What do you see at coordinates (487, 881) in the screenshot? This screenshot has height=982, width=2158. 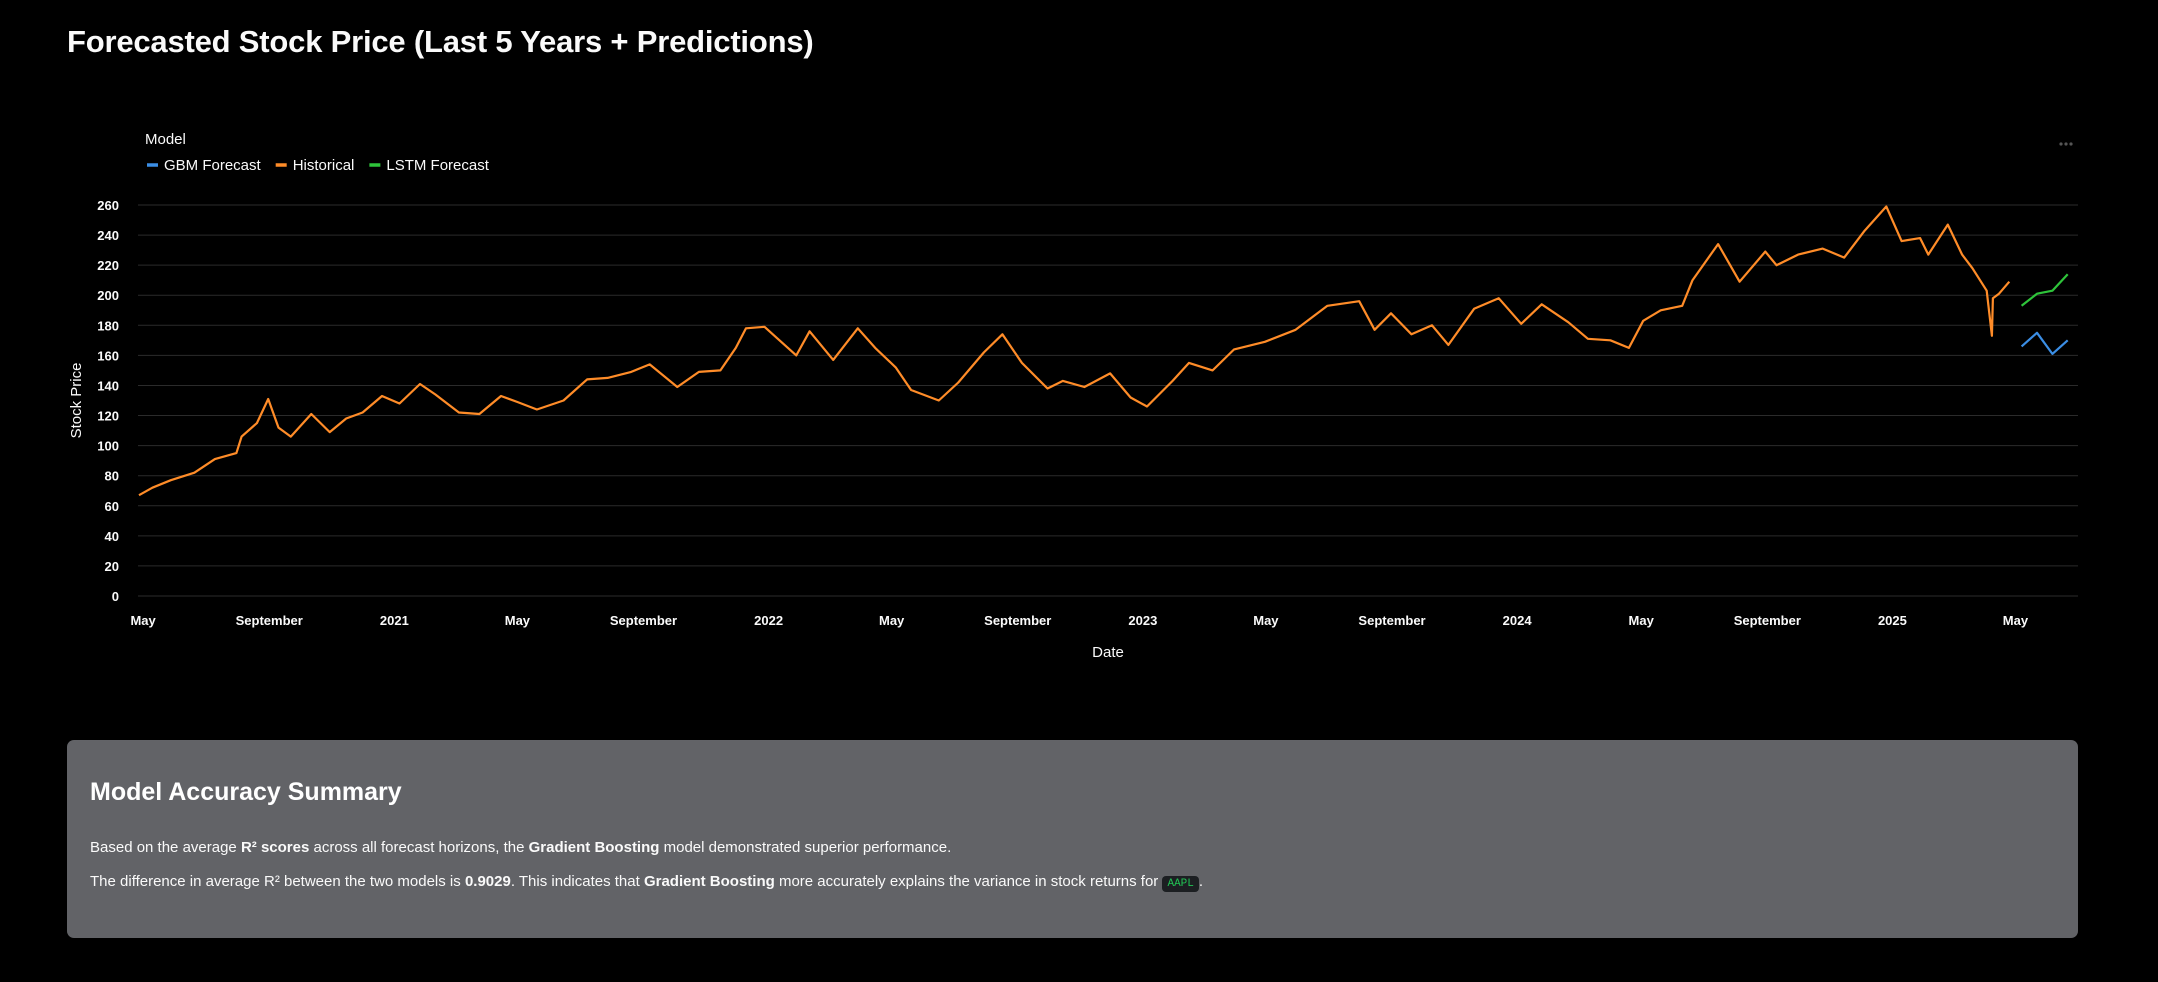 I see `summary-emphasis: 0.9029` at bounding box center [487, 881].